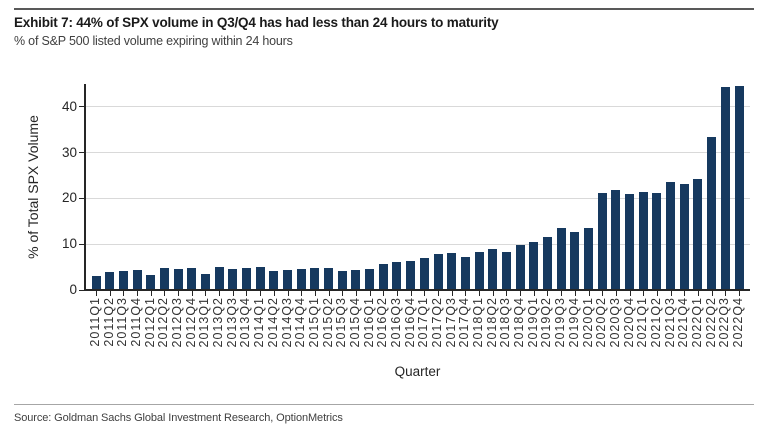 This screenshot has height=434, width=768. Describe the element at coordinates (614, 322) in the screenshot. I see `x-tick-label: 2020Q3` at that location.